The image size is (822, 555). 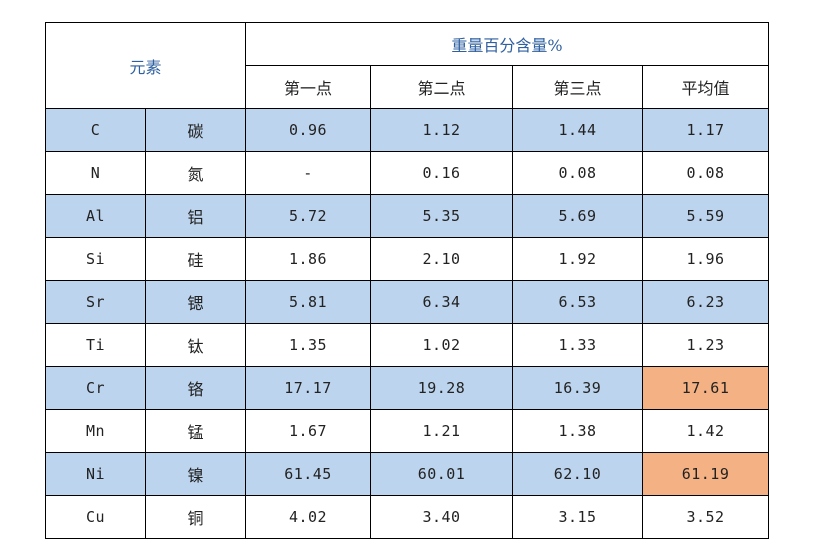 I want to click on point-1-value: 0.96, so click(x=308, y=130).